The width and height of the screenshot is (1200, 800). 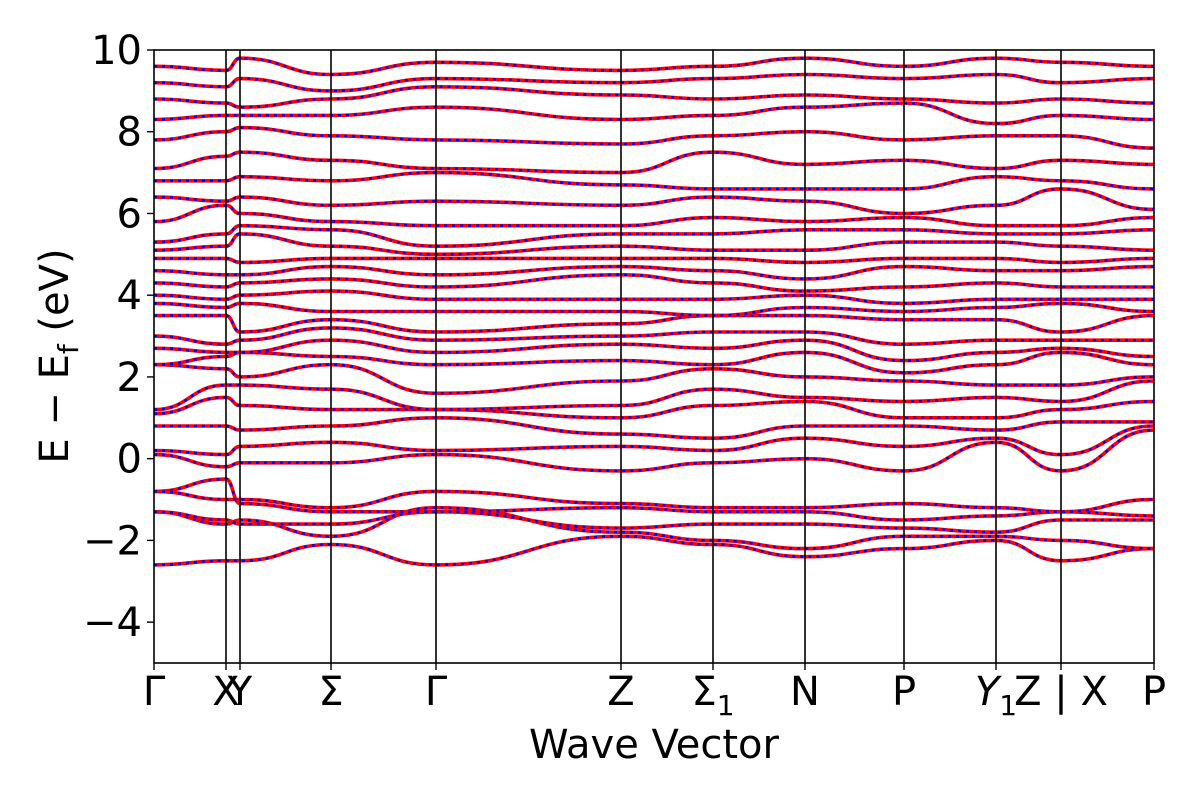 I want to click on x-tick-label: Y, so click(x=240, y=692).